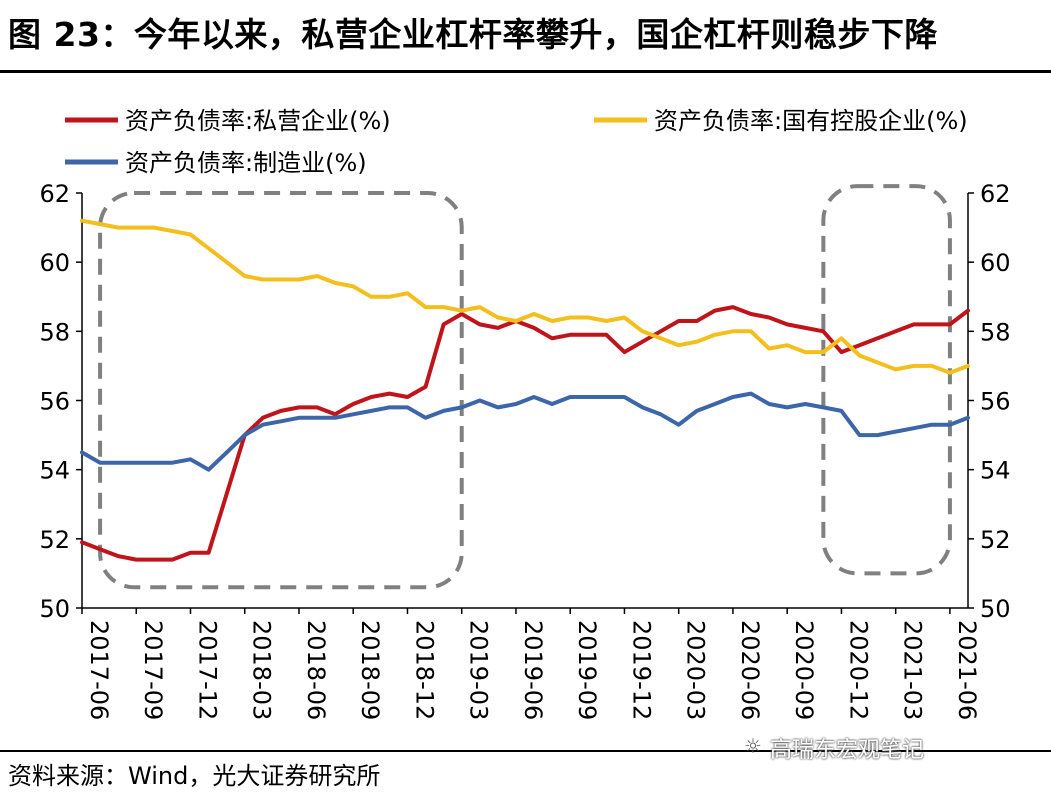 The height and width of the screenshot is (792, 1051). I want to click on y-tick-label-right: 60, so click(995, 263).